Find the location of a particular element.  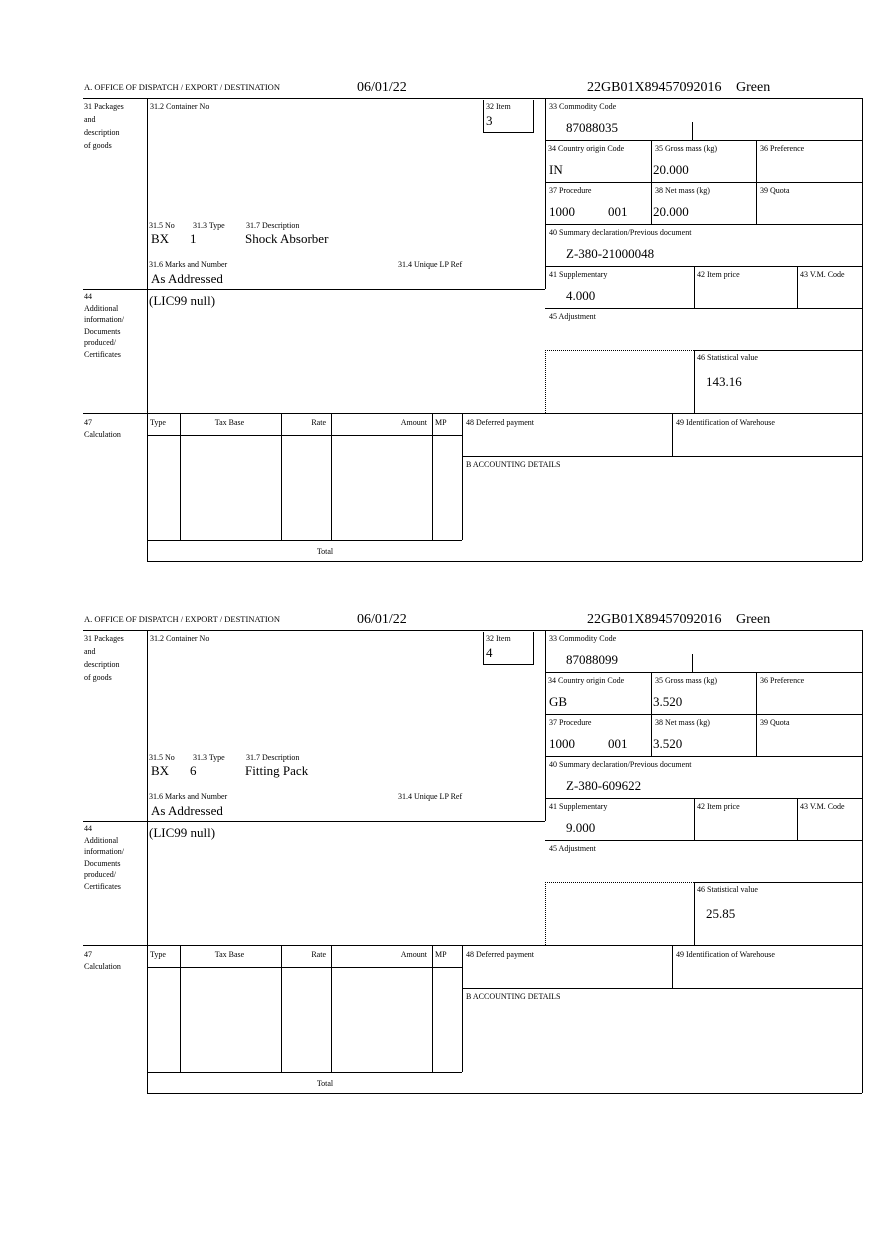

supplementary-label: 41 Supplementary is located at coordinates (578, 806).